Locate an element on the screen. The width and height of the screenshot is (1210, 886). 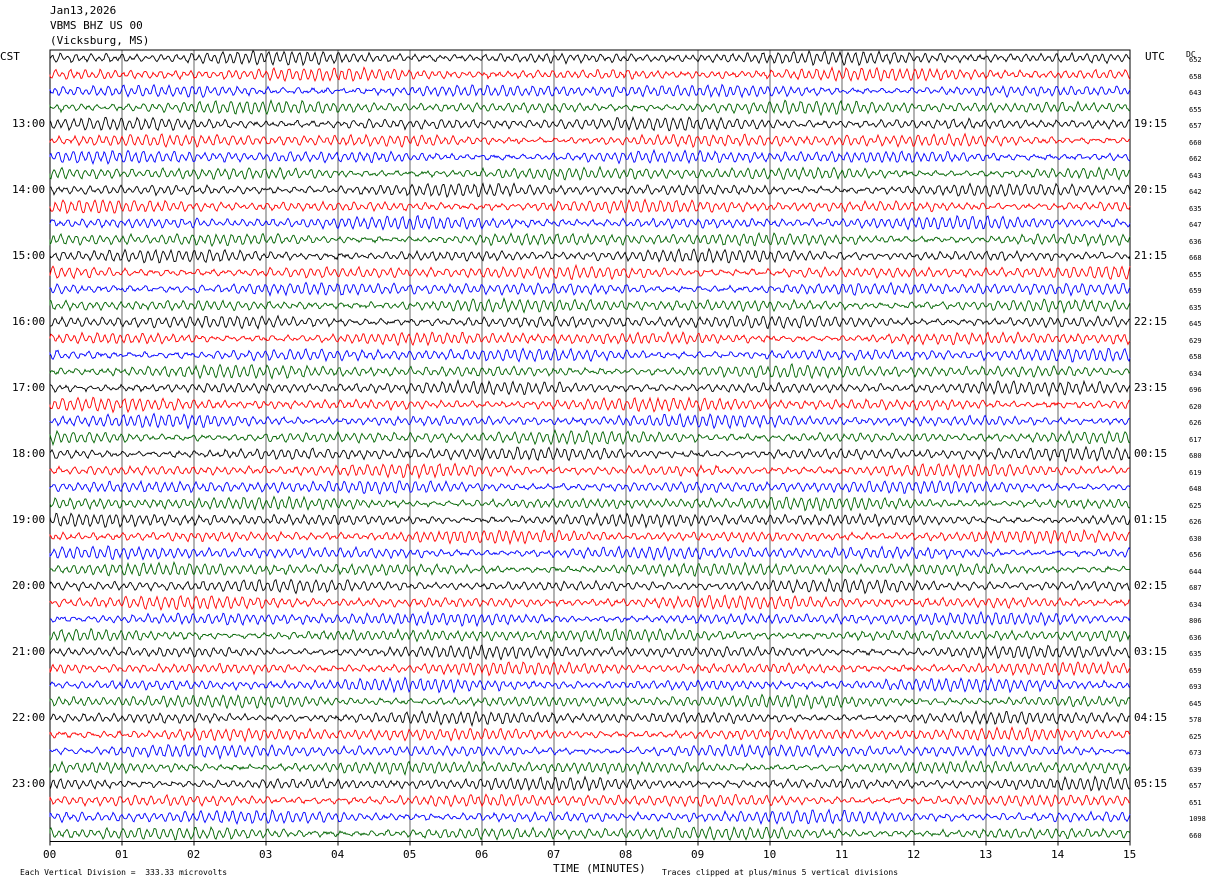
dc-offset-label: 629 is located at coordinates (1195, 340).